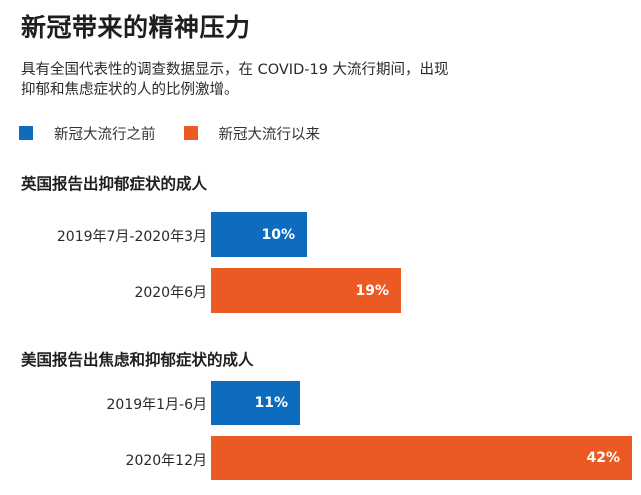 The image size is (641, 495). Describe the element at coordinates (26, 133) in the screenshot. I see `legend-swatch-before` at that location.